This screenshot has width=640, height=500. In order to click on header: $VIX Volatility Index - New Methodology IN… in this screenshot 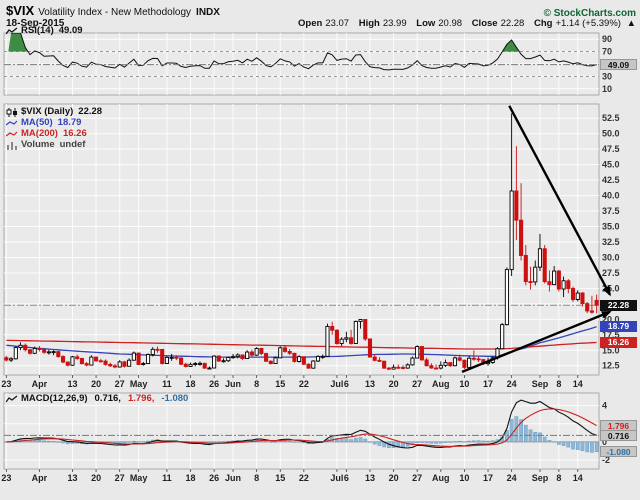, I will do `click(113, 11)`.